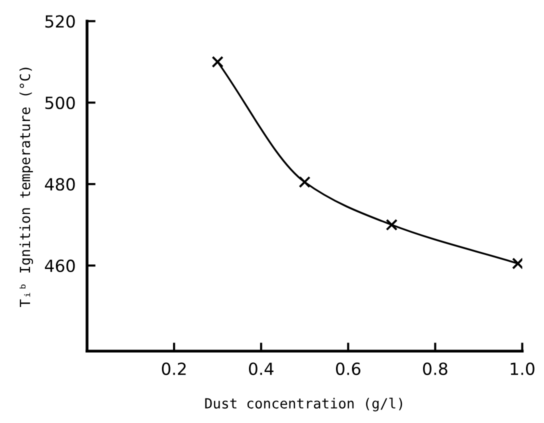 This screenshot has width=544, height=423. What do you see at coordinates (26, 188) in the screenshot?
I see `y-axis-title: Tᵢᵇ Ignition temperature (°C)` at bounding box center [26, 188].